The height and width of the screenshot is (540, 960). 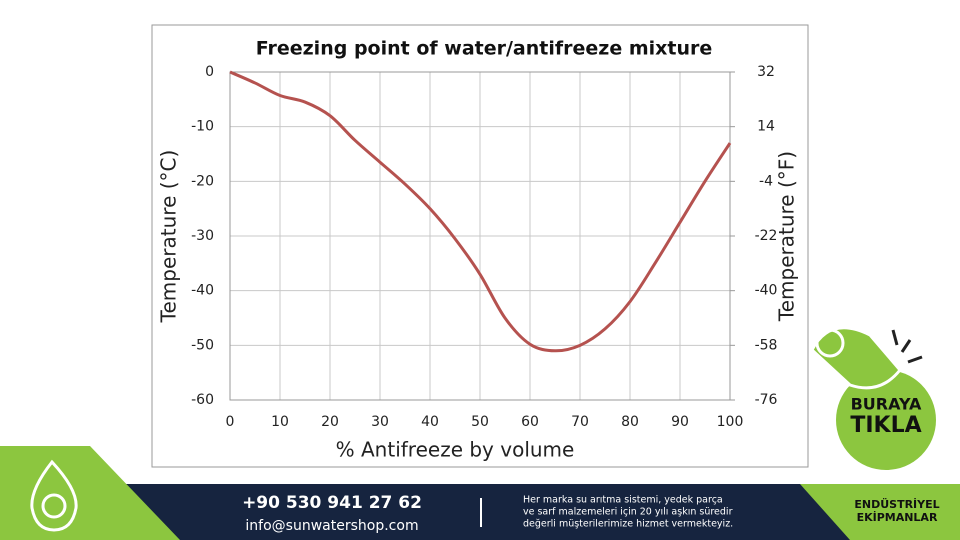 What do you see at coordinates (730, 422) in the screenshot?
I see `x-tick-label: 100` at bounding box center [730, 422].